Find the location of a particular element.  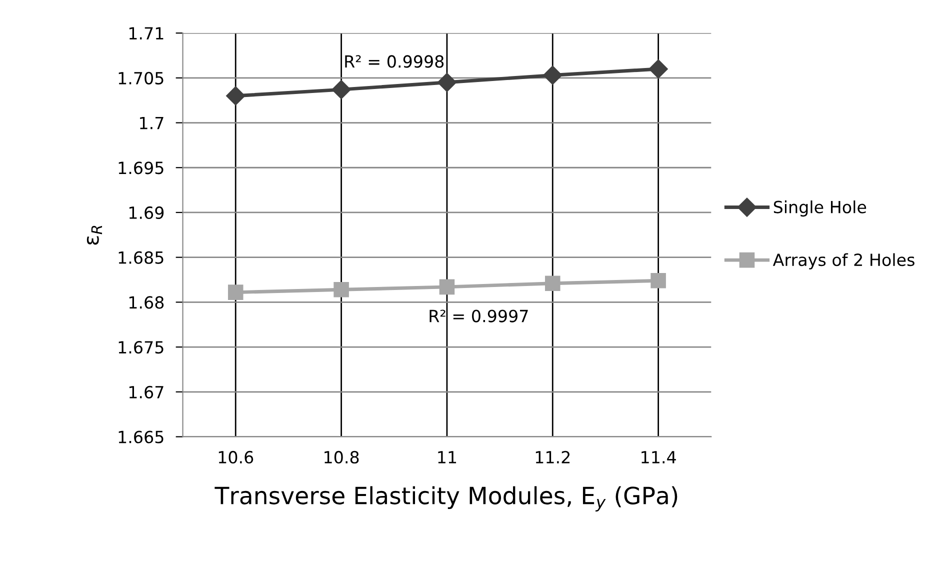

y-tick-label: 1.7 is located at coordinates (152, 123).